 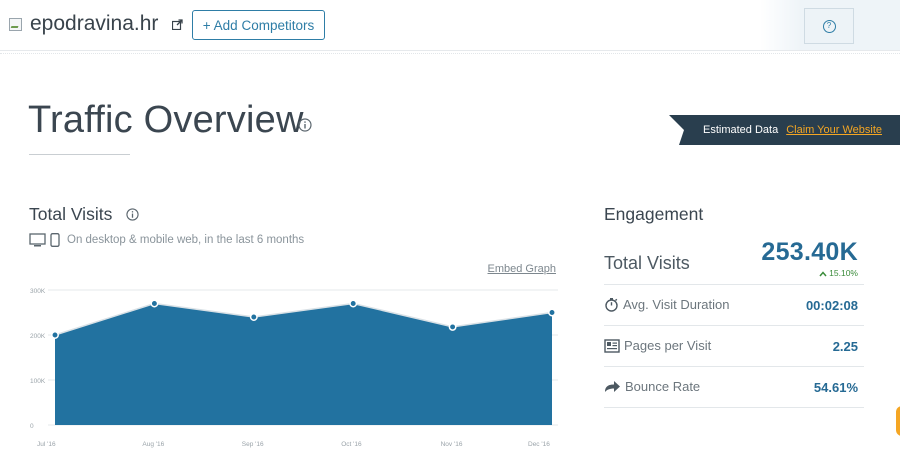 I want to click on external-link-icon, so click(x=177, y=24).